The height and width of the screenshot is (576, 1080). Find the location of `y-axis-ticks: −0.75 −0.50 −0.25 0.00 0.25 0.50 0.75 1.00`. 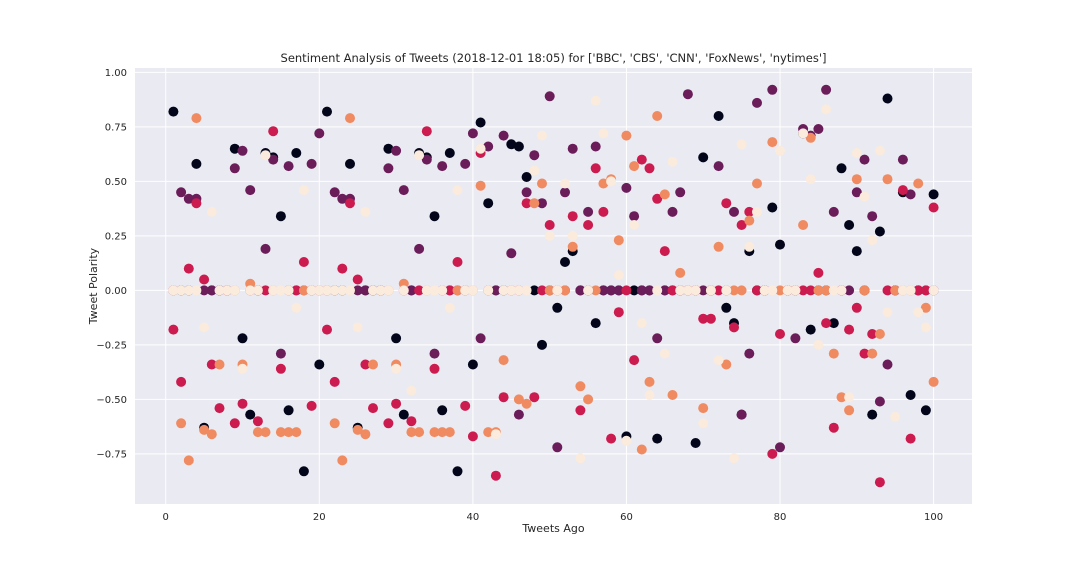

y-axis-ticks: −0.75 −0.50 −0.25 0.00 0.25 0.50 0.75 1.00 is located at coordinates (111, 264).